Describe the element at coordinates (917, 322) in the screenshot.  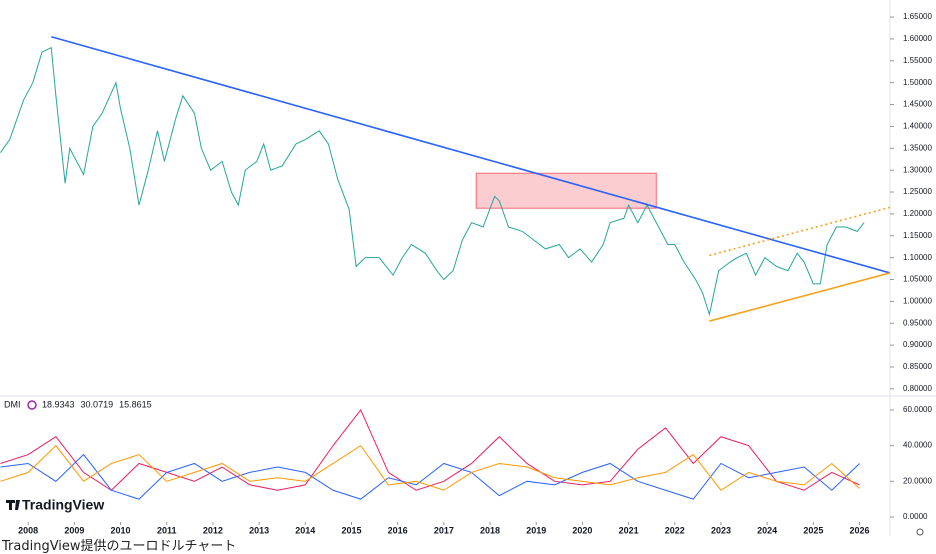
I see `y-tick-label: 0.95000` at that location.